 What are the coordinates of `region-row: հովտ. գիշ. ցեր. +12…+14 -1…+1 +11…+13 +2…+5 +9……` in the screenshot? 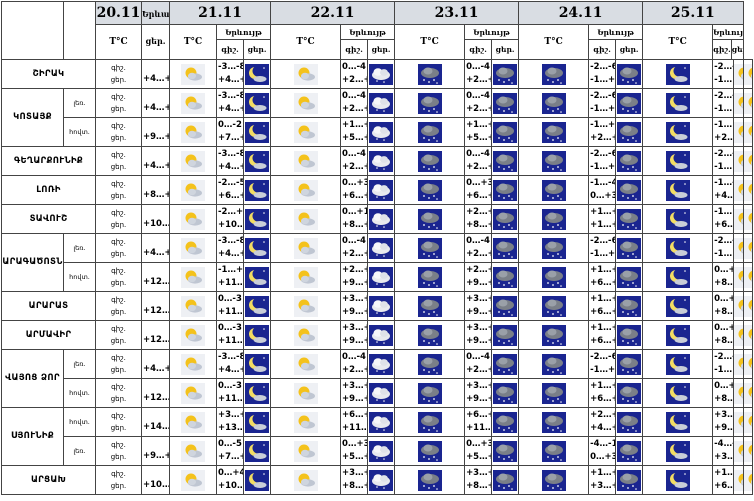 It's located at (378, 277).